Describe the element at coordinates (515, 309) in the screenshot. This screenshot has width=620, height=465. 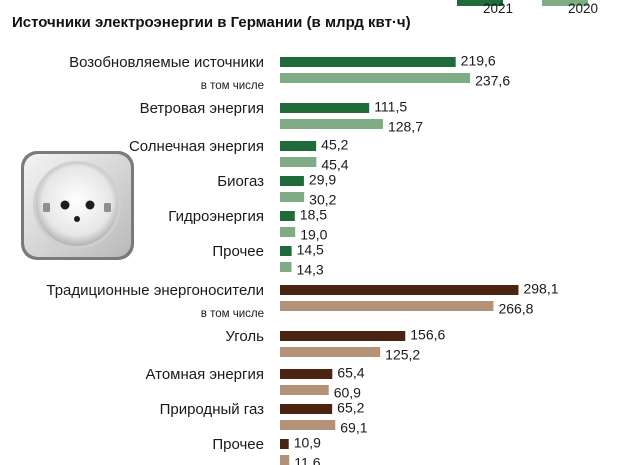
I see `value-label-2020: 266,8` at that location.